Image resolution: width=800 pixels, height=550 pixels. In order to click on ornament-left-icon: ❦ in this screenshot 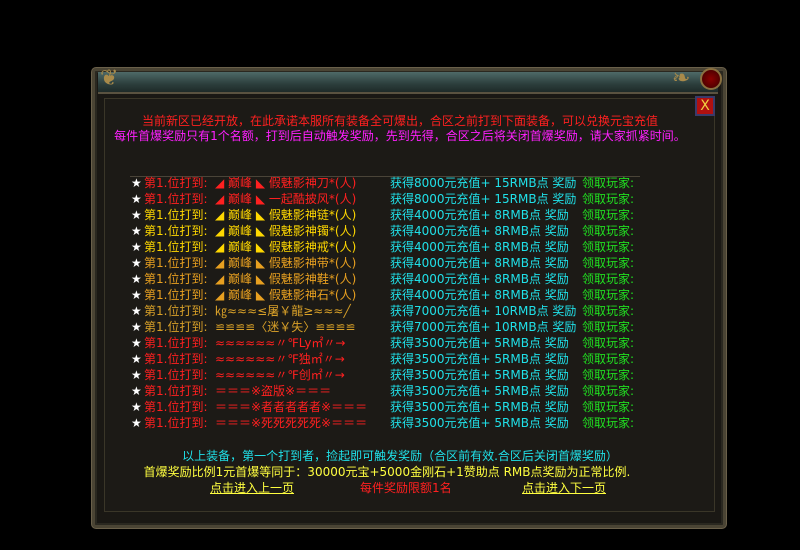, I will do `click(109, 78)`.